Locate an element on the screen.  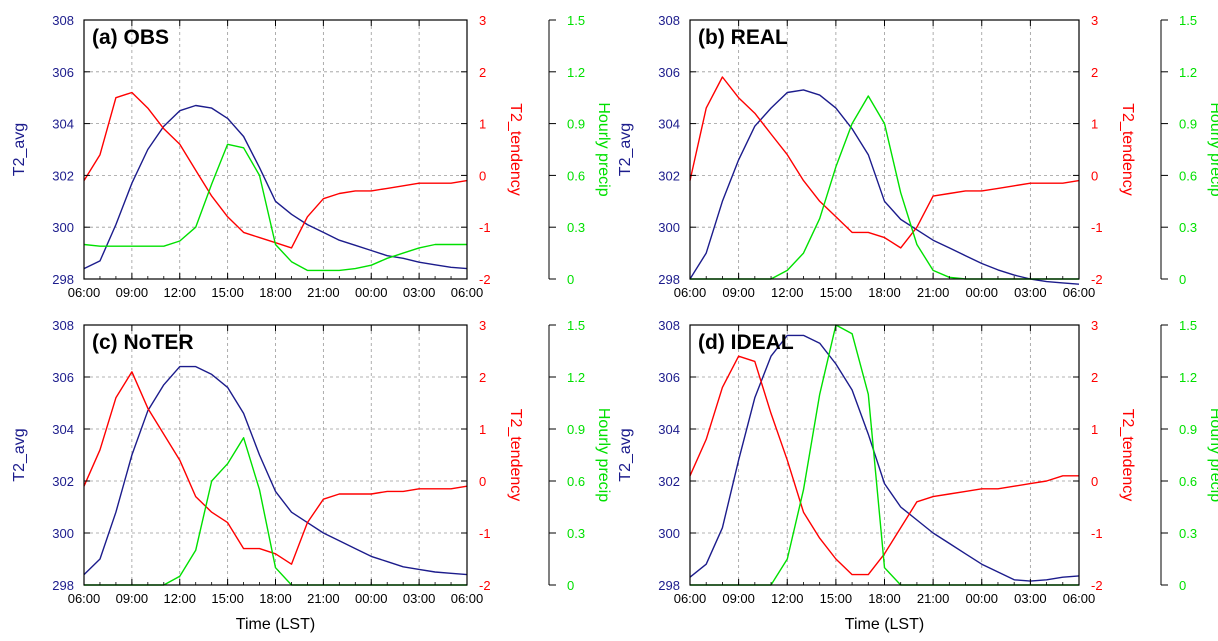
panel-title: (b) REAL is located at coordinates (743, 37).